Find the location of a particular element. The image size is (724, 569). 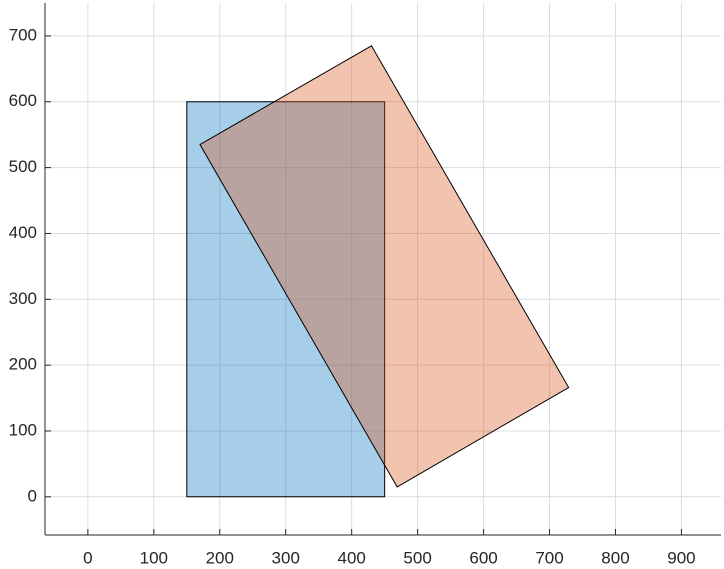

x-tick-label: 600 is located at coordinates (483, 557).